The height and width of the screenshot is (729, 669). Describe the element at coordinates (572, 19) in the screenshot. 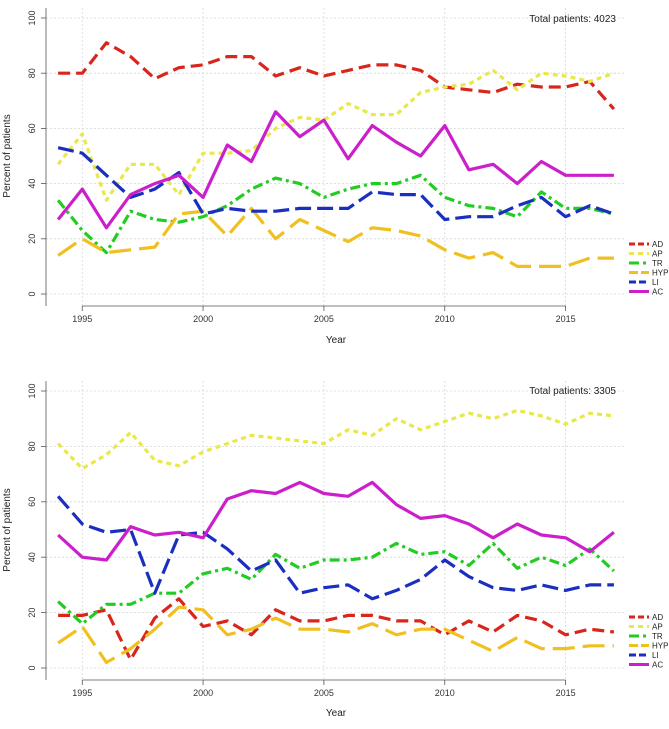

I see `total-patients-label: Total patients: 4023` at that location.